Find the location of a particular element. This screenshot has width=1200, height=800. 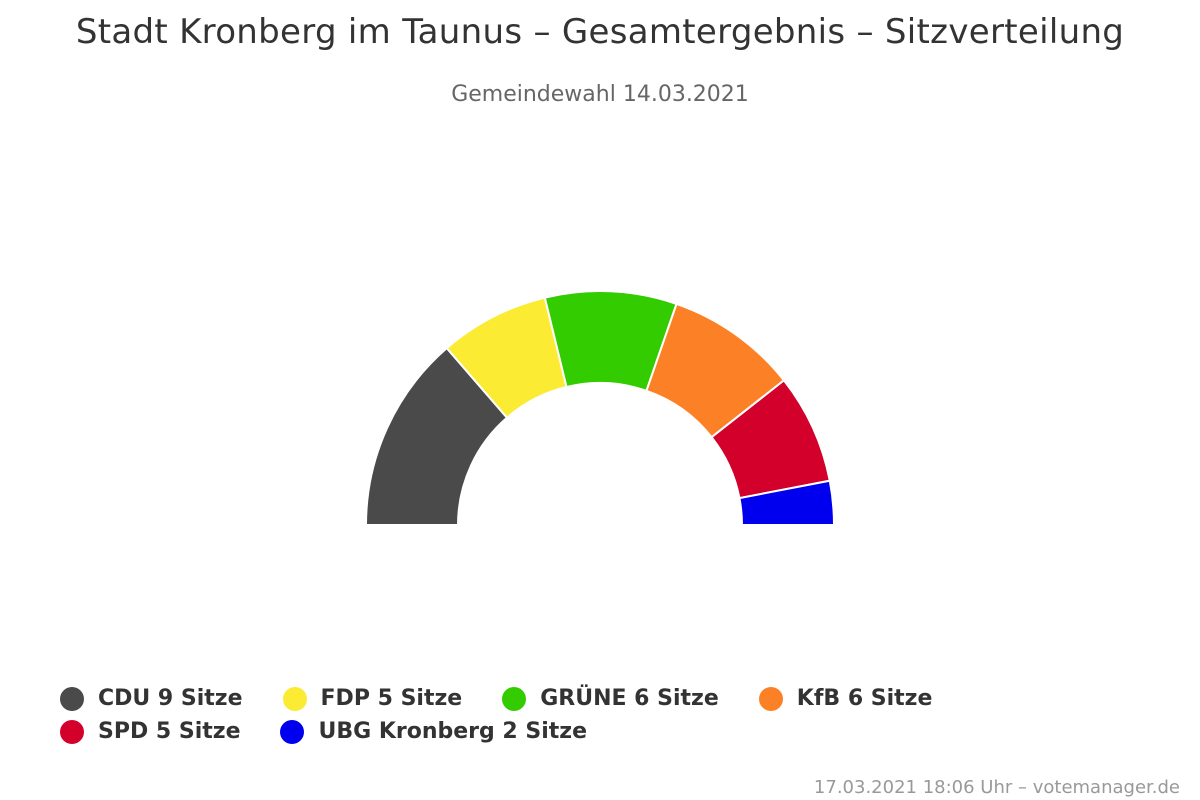

legend-item-kfb: KfB 6 Sitze is located at coordinates (845, 698).